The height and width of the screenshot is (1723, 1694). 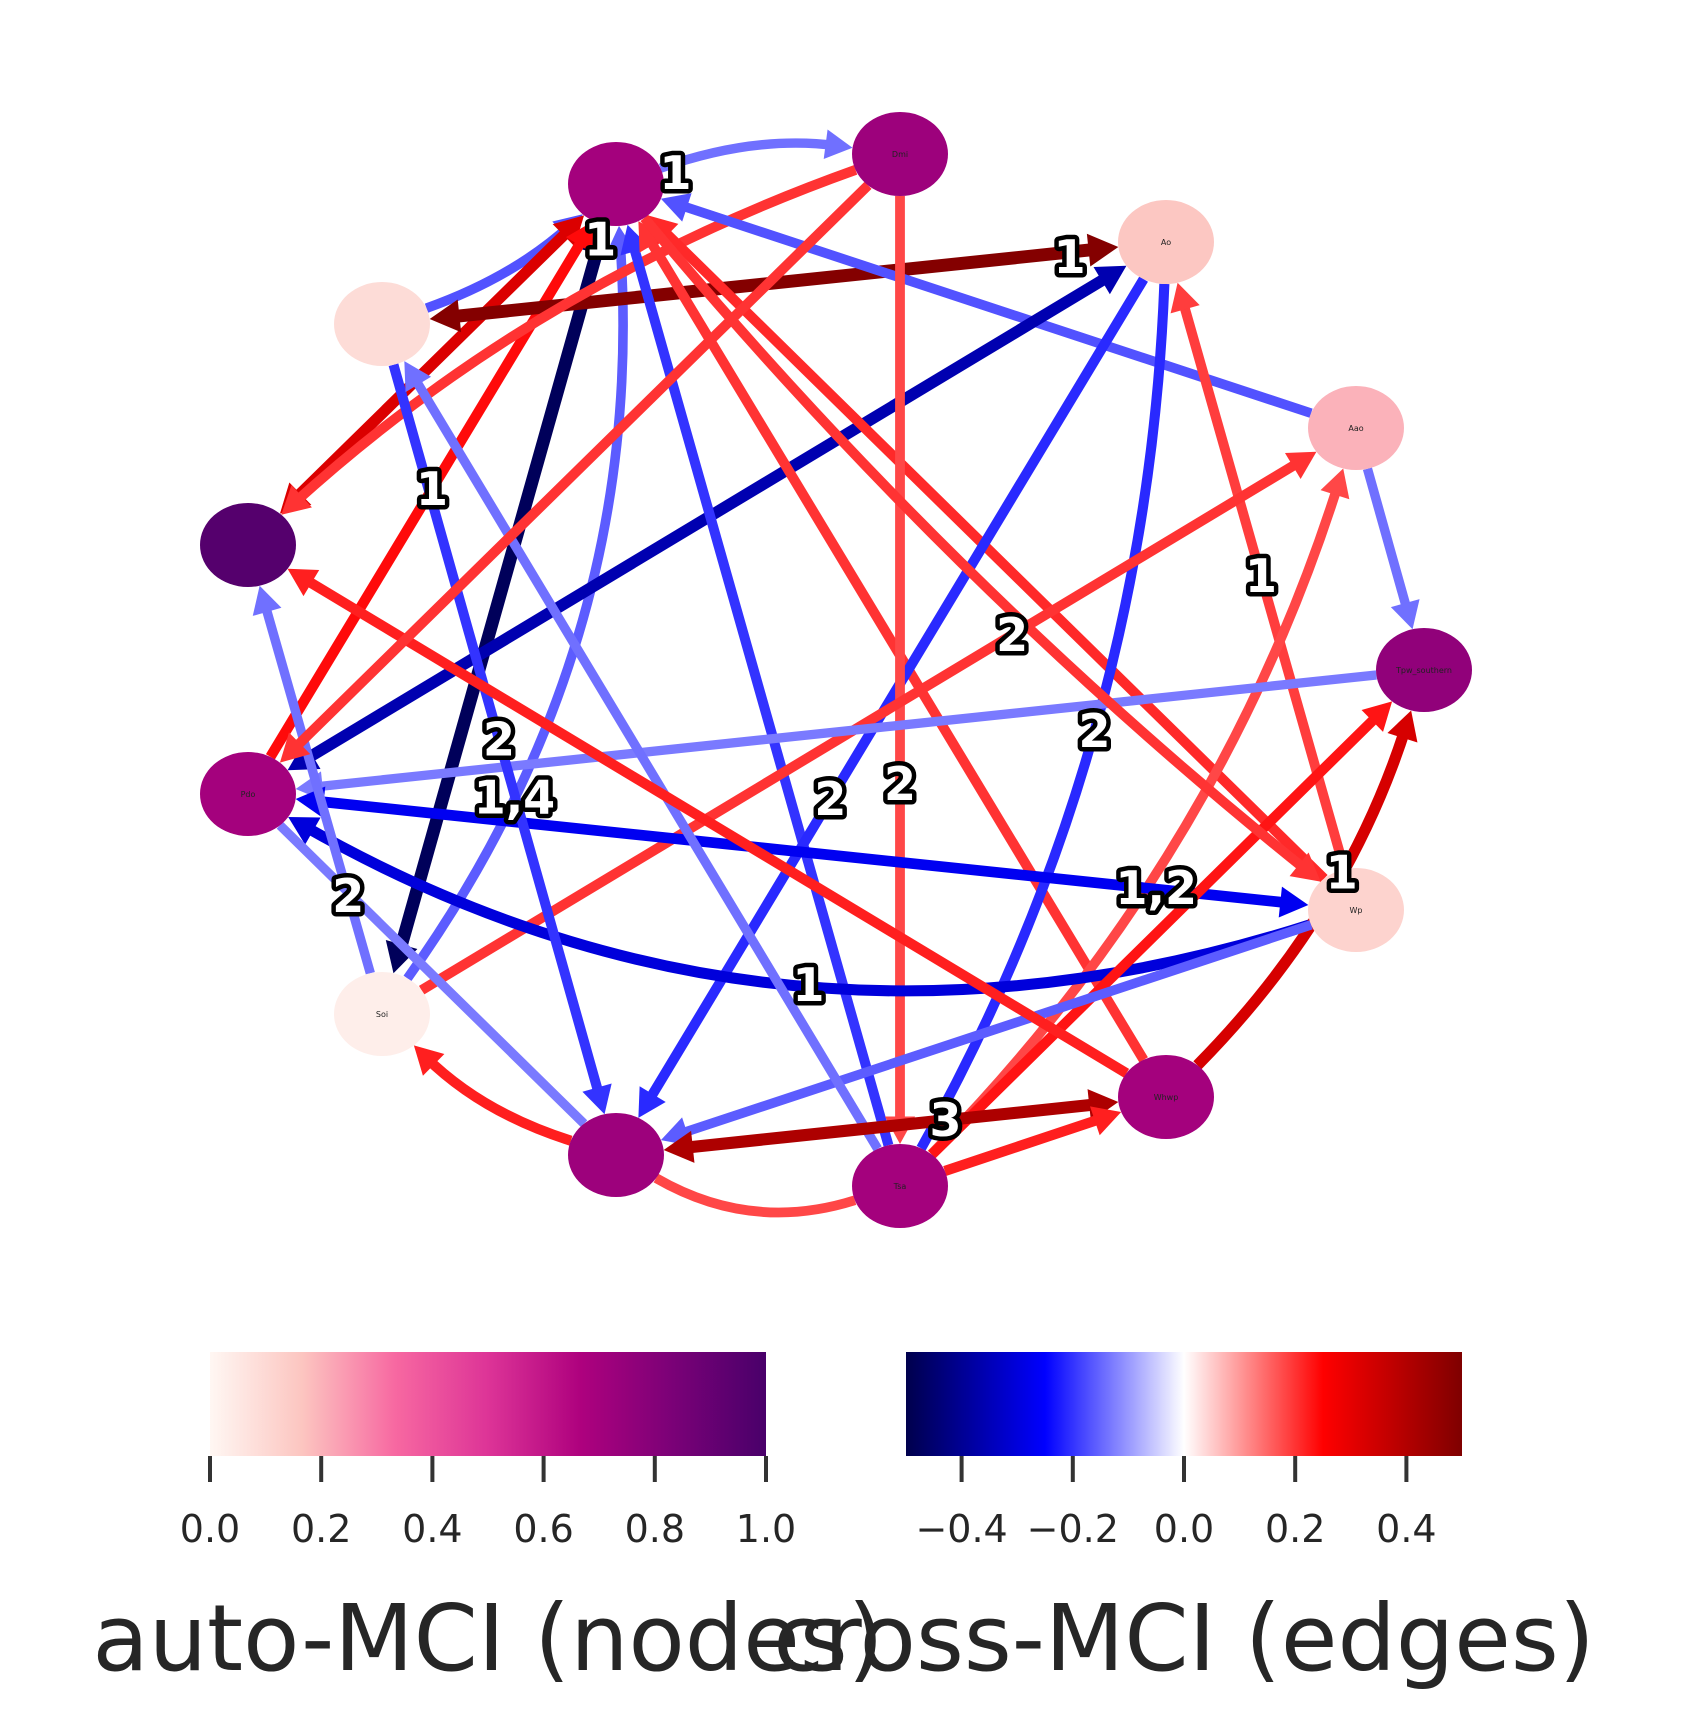 I want to click on edge-Tsa-Aao, so click(x=1138, y=813).